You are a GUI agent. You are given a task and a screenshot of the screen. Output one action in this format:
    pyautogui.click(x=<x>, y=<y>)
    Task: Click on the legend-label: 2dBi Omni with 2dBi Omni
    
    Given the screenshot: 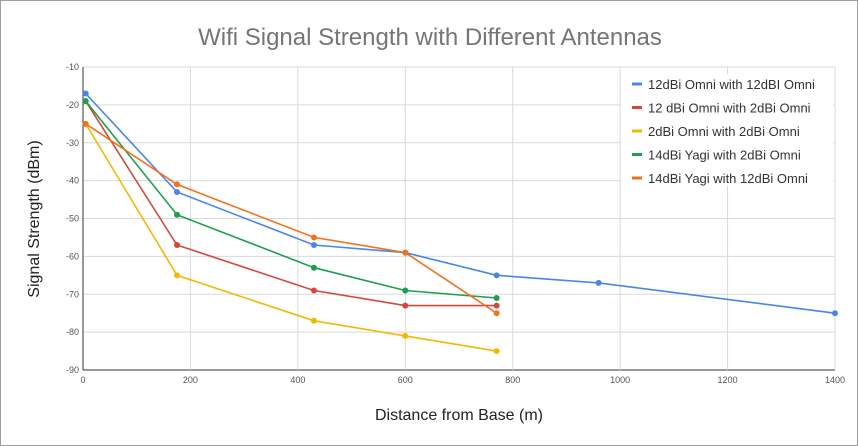 What is the action you would take?
    pyautogui.click(x=724, y=131)
    